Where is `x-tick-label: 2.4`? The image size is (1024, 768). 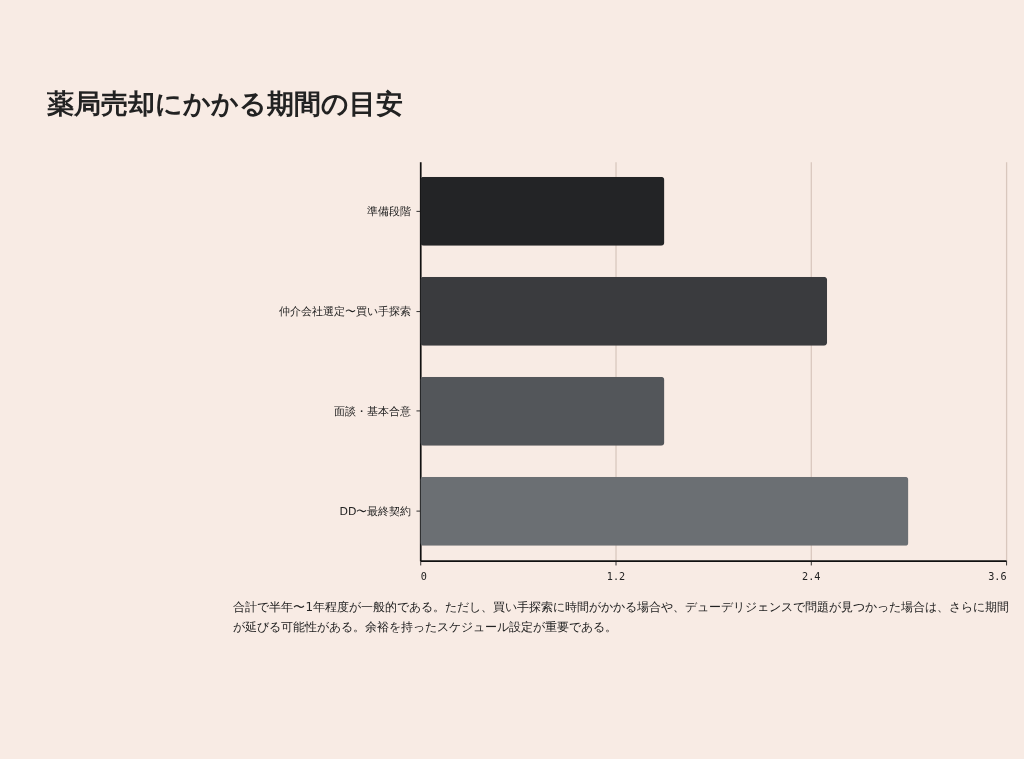
x-tick-label: 2.4 is located at coordinates (811, 576).